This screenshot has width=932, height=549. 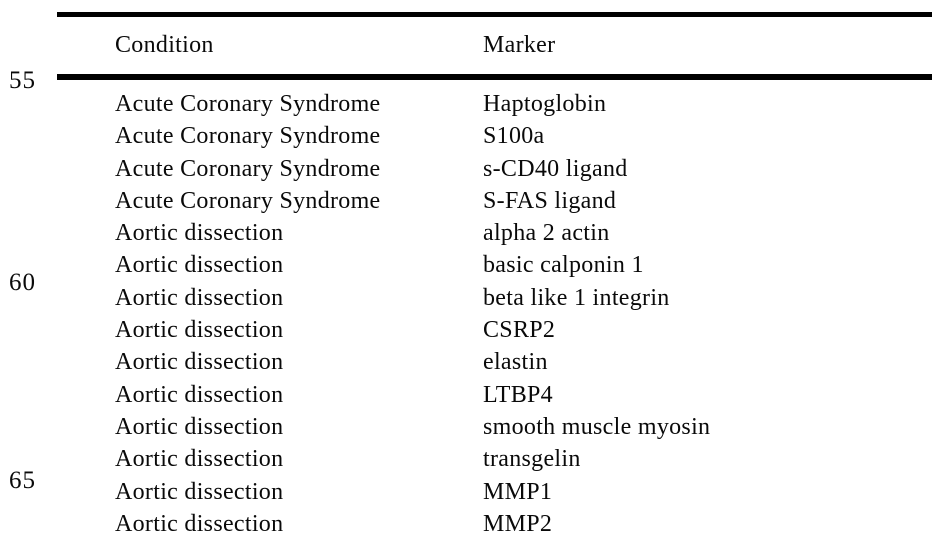 I want to click on row-marker: MMP1, so click(x=518, y=491).